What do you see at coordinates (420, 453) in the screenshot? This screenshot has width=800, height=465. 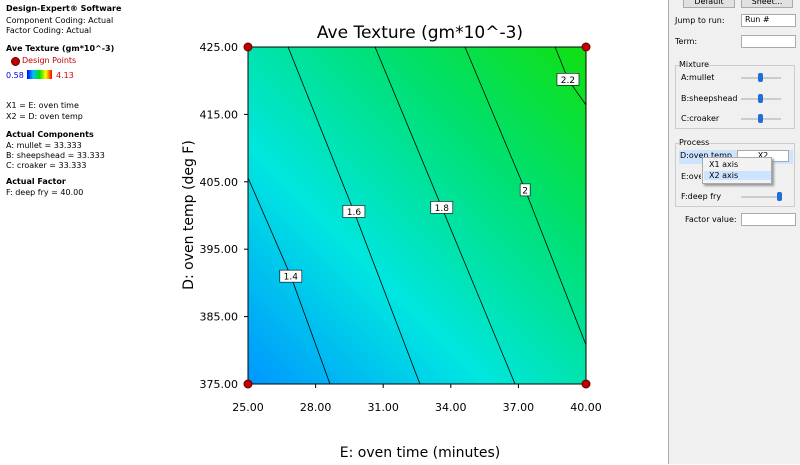 I see `x-axis-label: E: oven time (minutes)` at bounding box center [420, 453].